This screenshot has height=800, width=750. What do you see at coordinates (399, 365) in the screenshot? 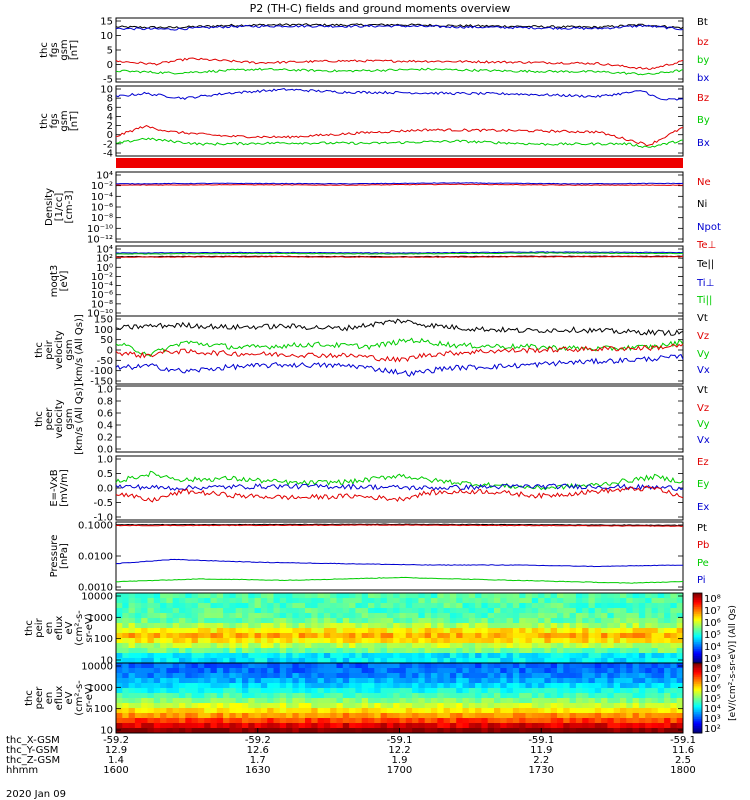
I see `series-line-Vx` at bounding box center [399, 365].